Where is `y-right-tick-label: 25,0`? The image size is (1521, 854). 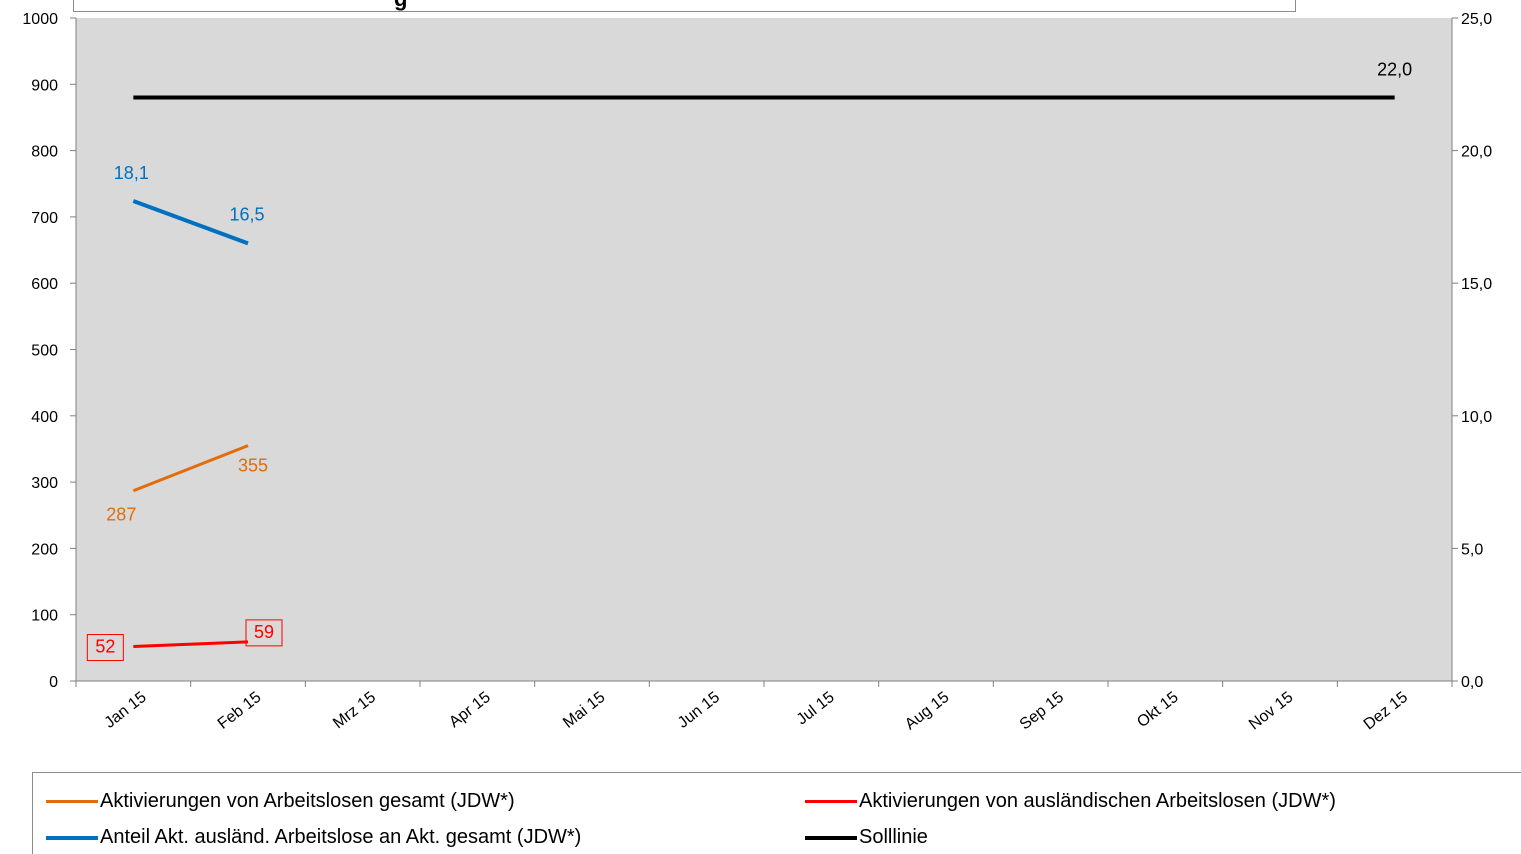 y-right-tick-label: 25,0 is located at coordinates (1476, 19).